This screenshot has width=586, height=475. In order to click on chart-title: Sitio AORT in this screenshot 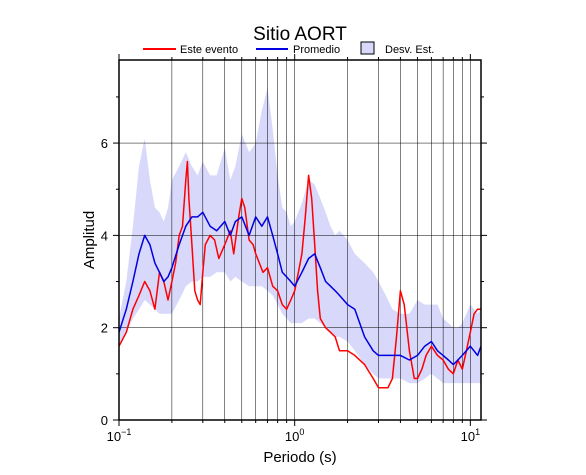, I will do `click(300, 34)`.